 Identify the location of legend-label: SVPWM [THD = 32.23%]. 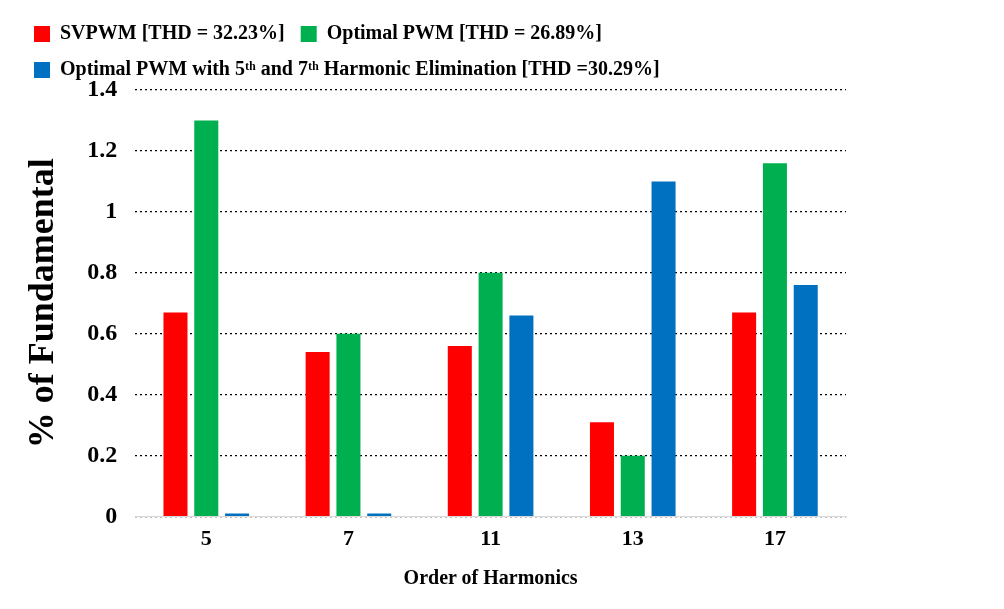
(172, 32).